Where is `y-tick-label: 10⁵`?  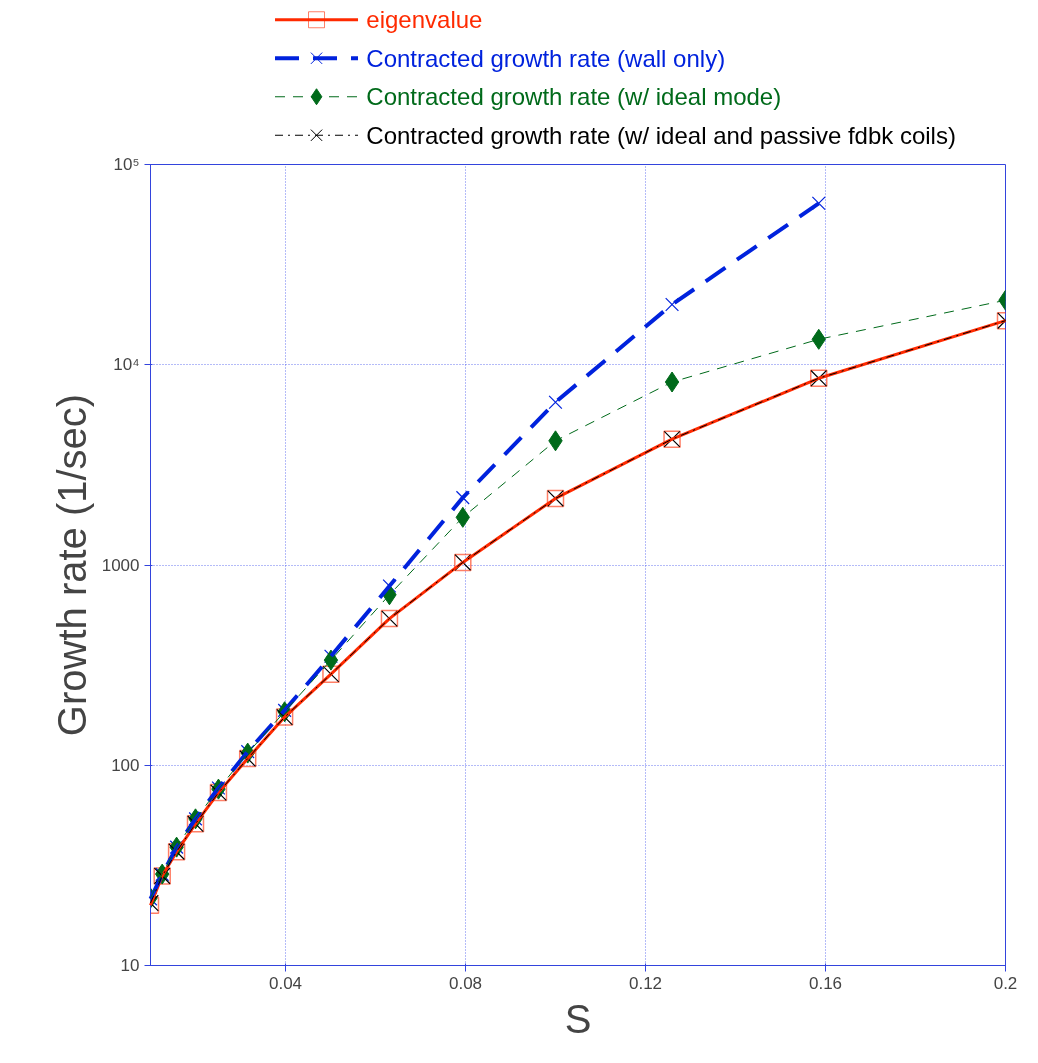
y-tick-label: 10⁵ is located at coordinates (126, 164).